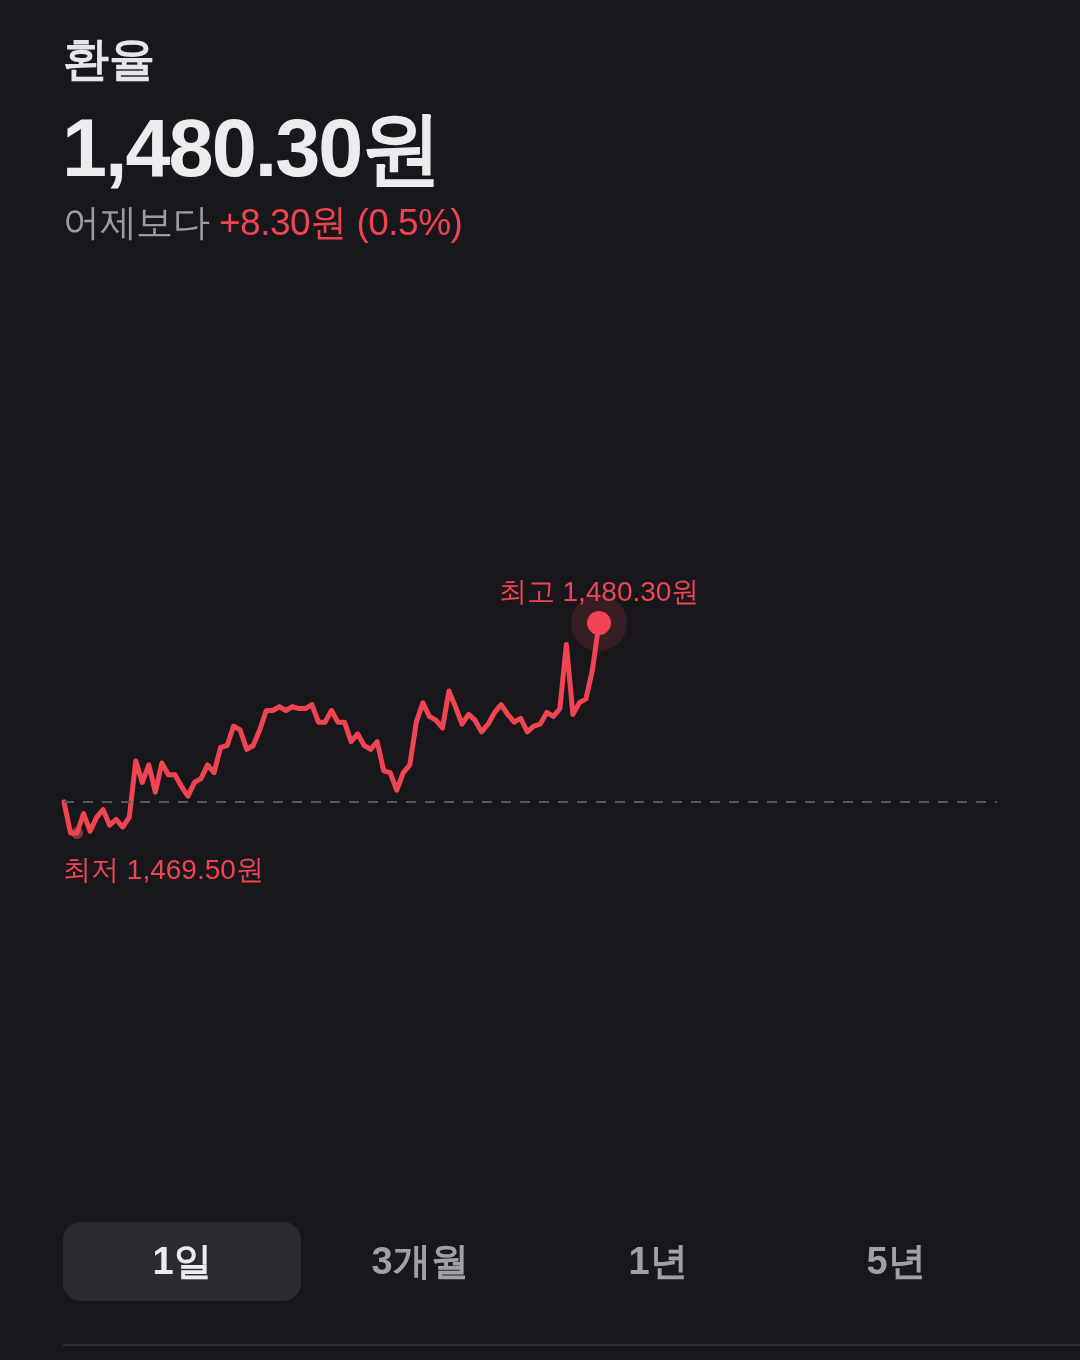 The image size is (1080, 1360). Describe the element at coordinates (599, 591) in the screenshot. I see `data-label: 최고 1,480.30원` at that location.